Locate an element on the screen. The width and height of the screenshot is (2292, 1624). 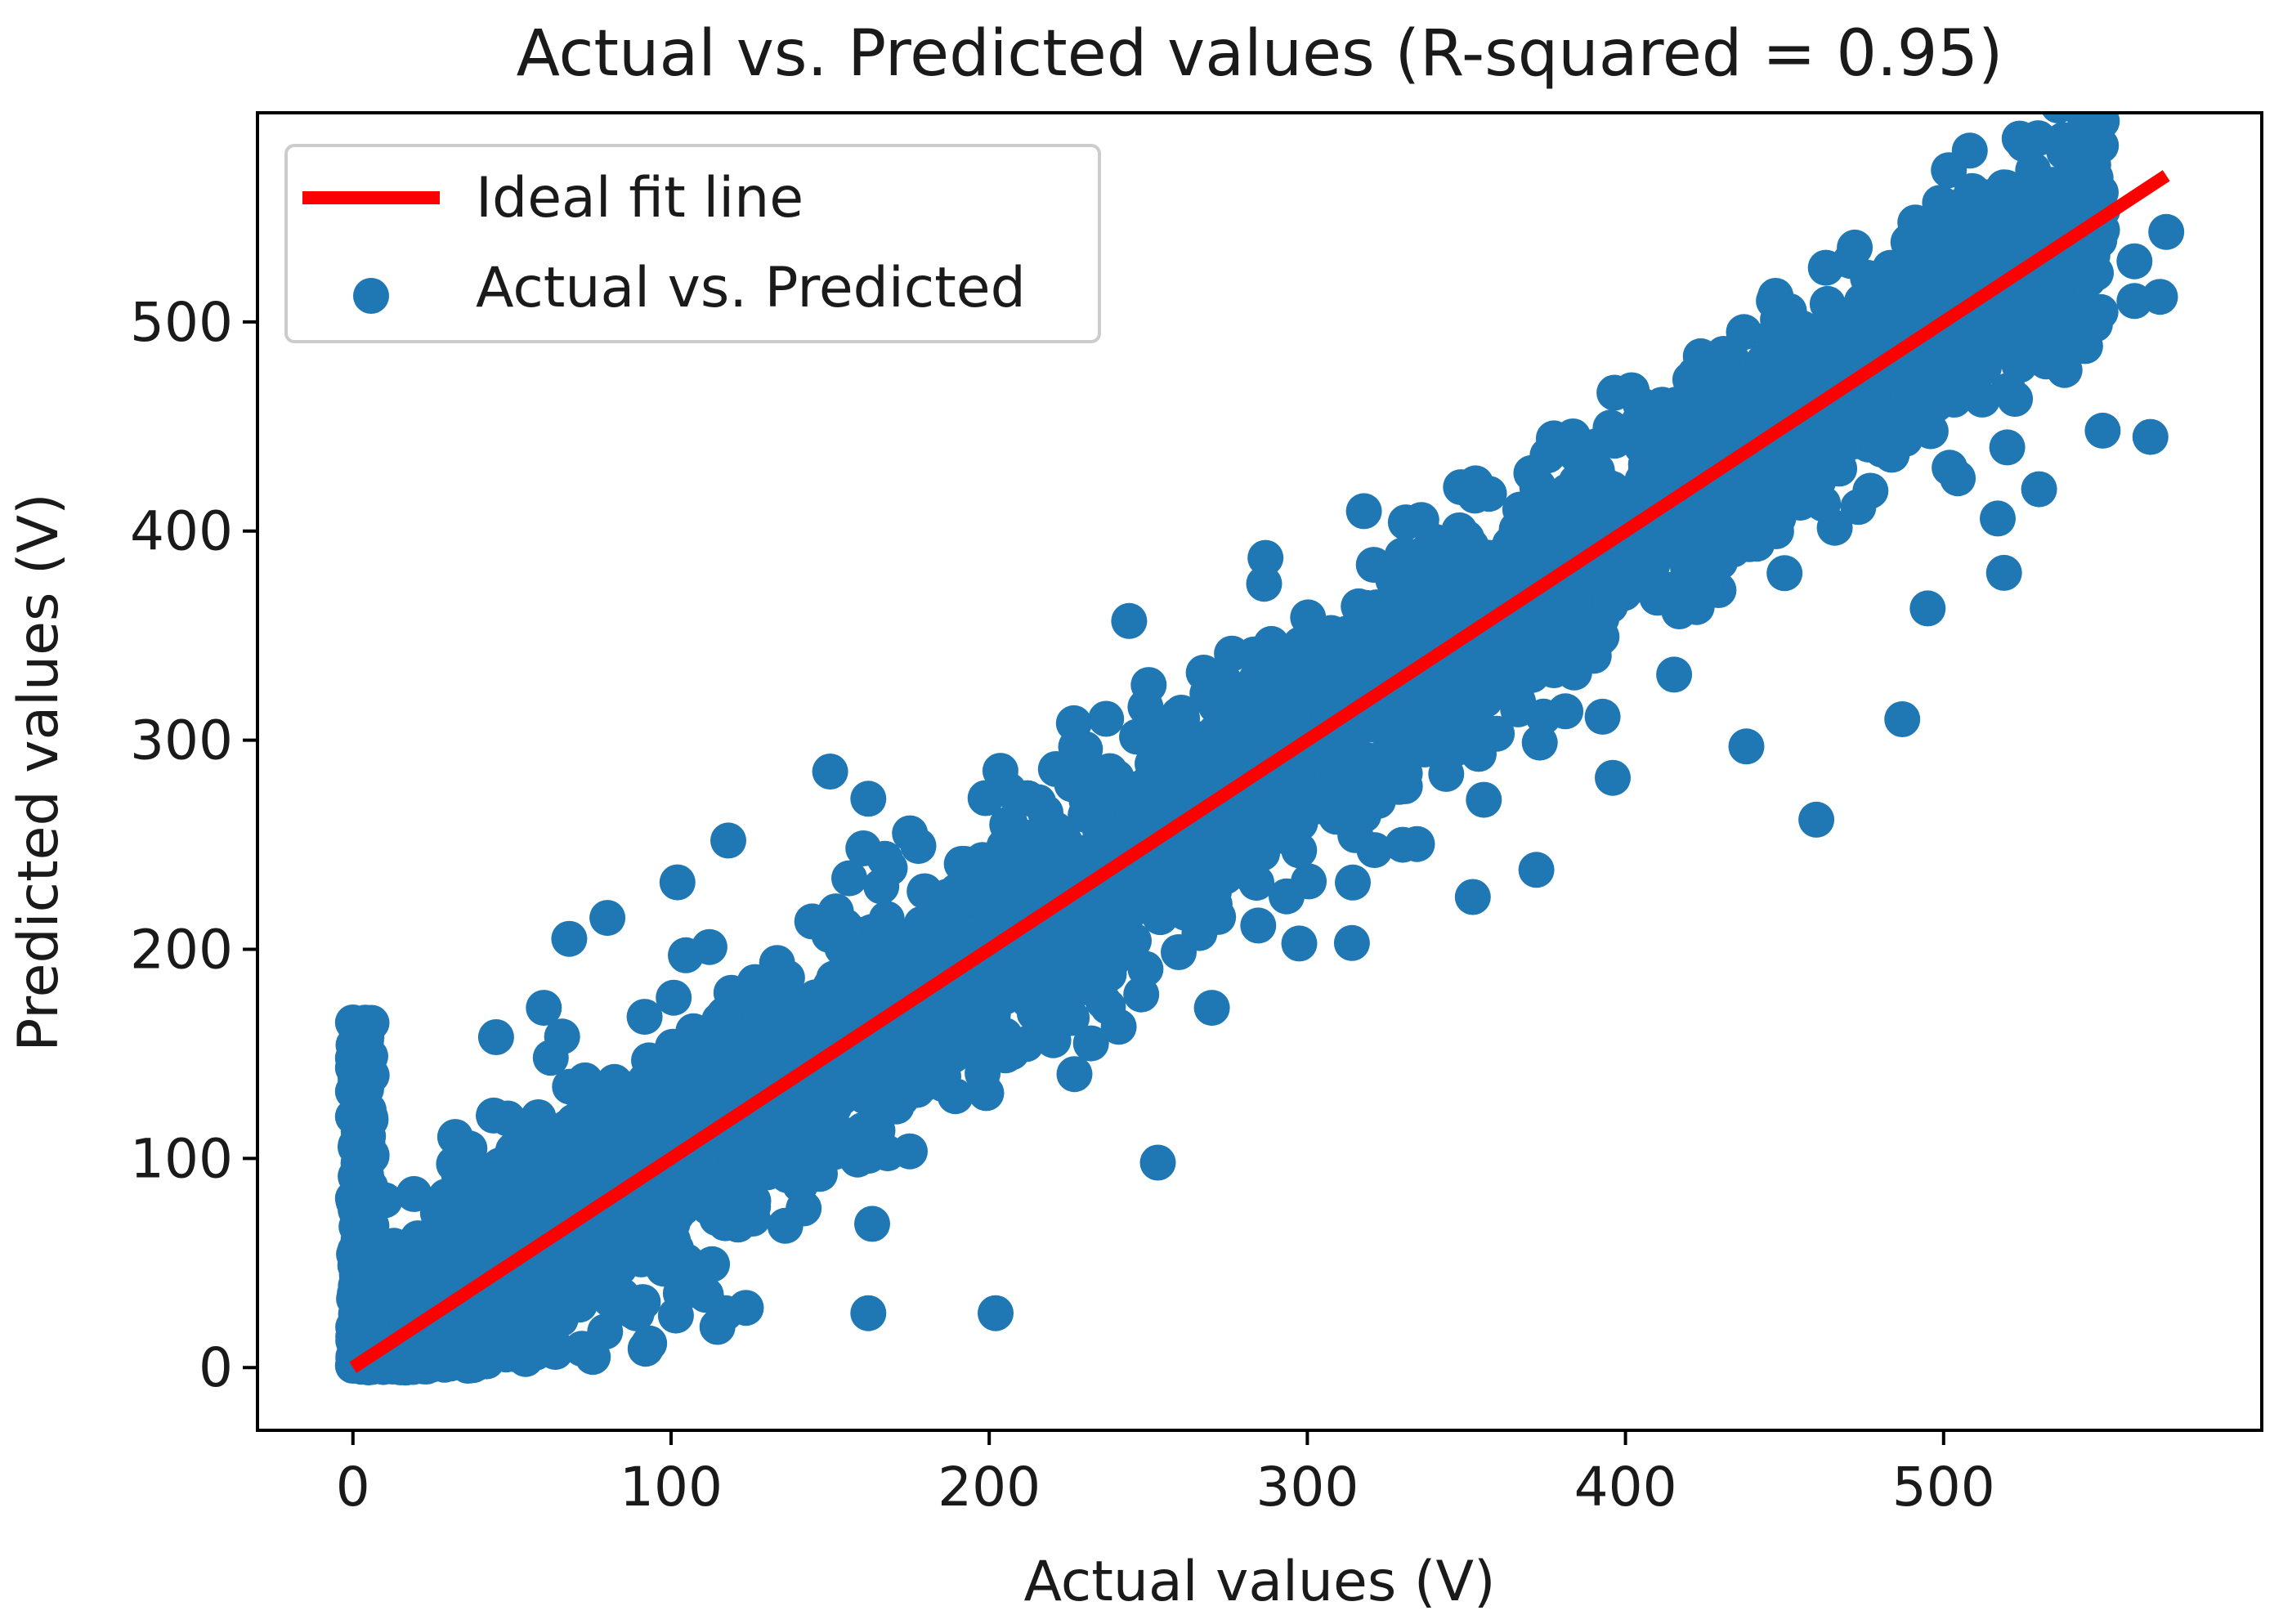
y-tick-label: 100 is located at coordinates (182, 1158).